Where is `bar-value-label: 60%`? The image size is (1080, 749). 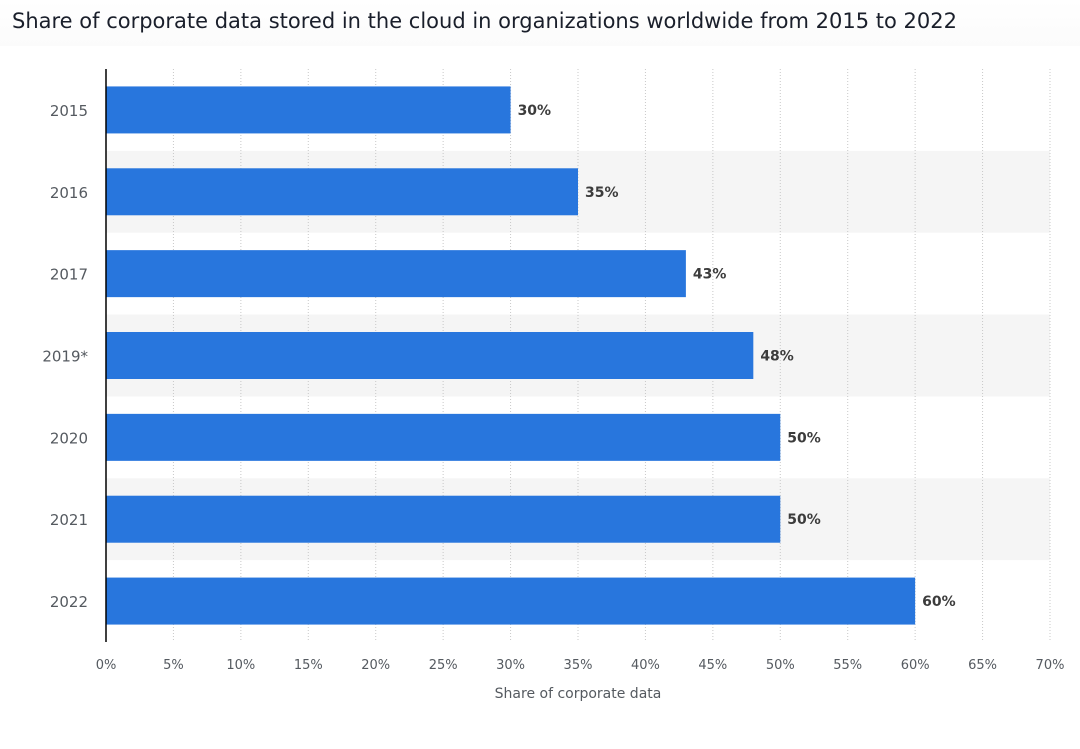 bar-value-label: 60% is located at coordinates (939, 602).